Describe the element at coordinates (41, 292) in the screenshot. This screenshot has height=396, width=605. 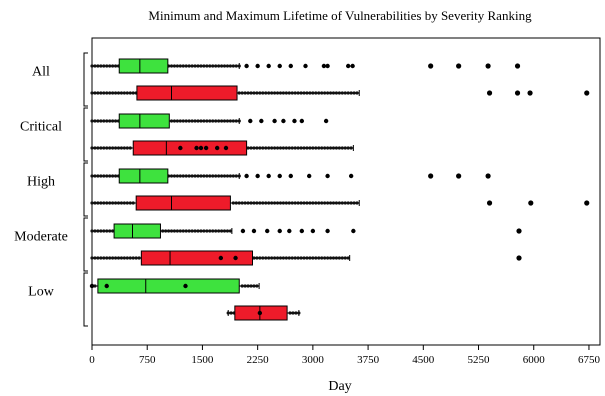
I see `group-label: Low` at that location.